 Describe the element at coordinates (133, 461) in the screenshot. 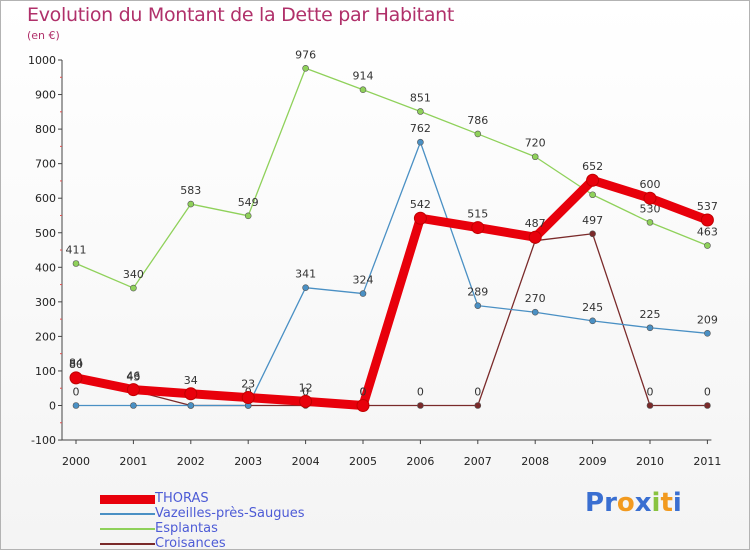

I see `x-tick-label: 2001` at that location.